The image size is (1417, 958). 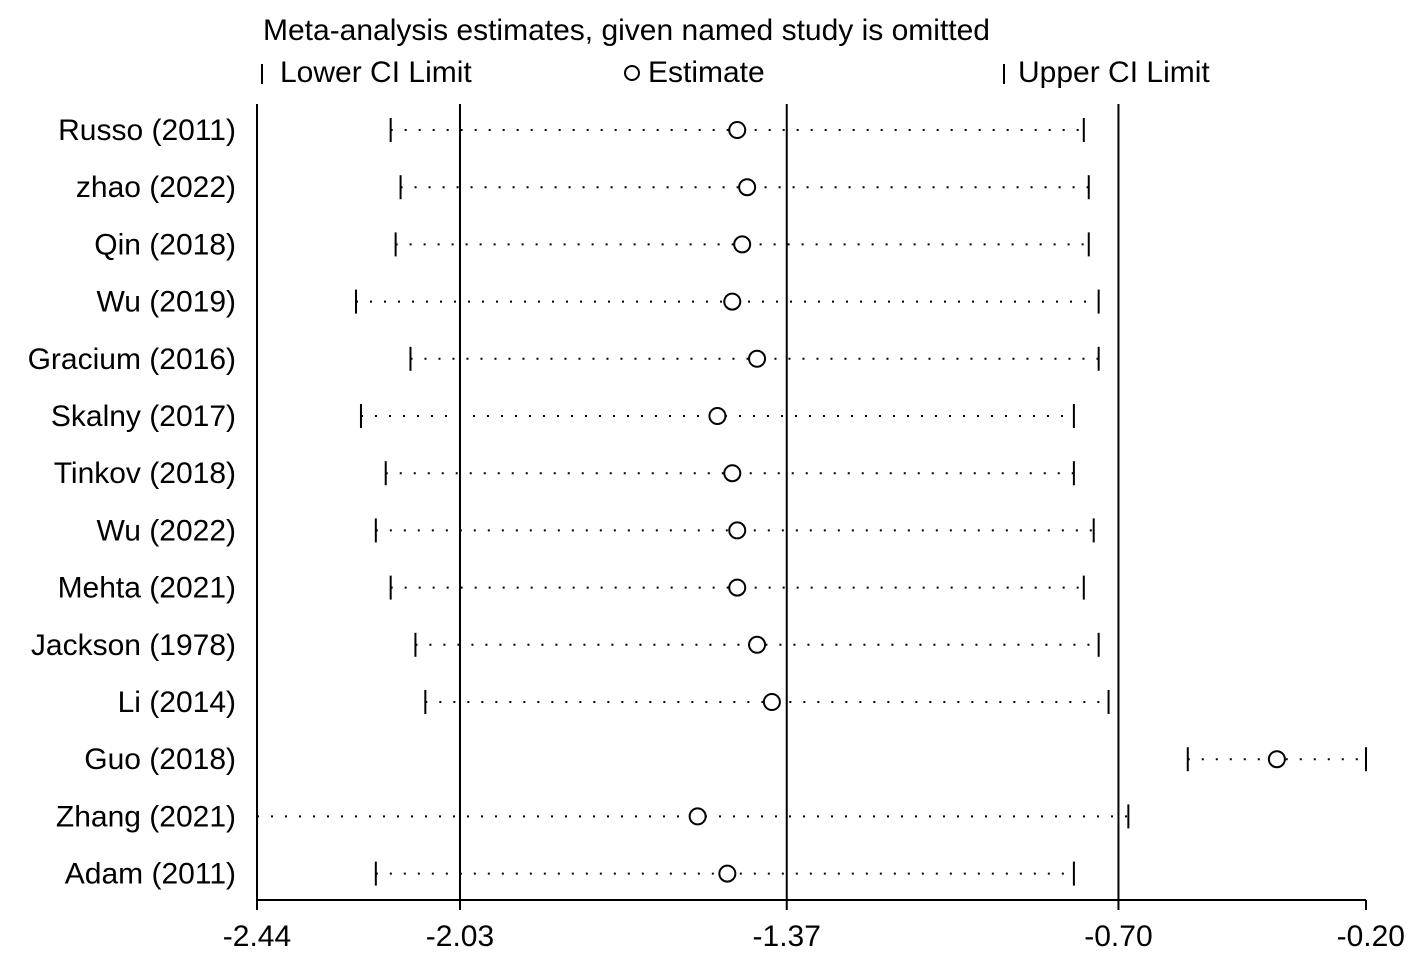 I want to click on study-row: Russo (2011), so click(x=571, y=130).